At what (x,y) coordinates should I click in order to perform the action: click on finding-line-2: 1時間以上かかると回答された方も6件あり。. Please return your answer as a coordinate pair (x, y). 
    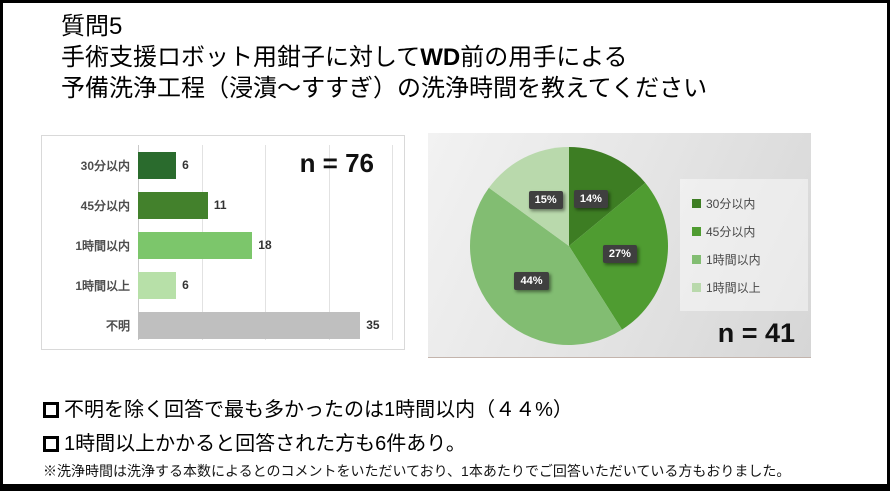
    Looking at the image, I should click on (308, 444).